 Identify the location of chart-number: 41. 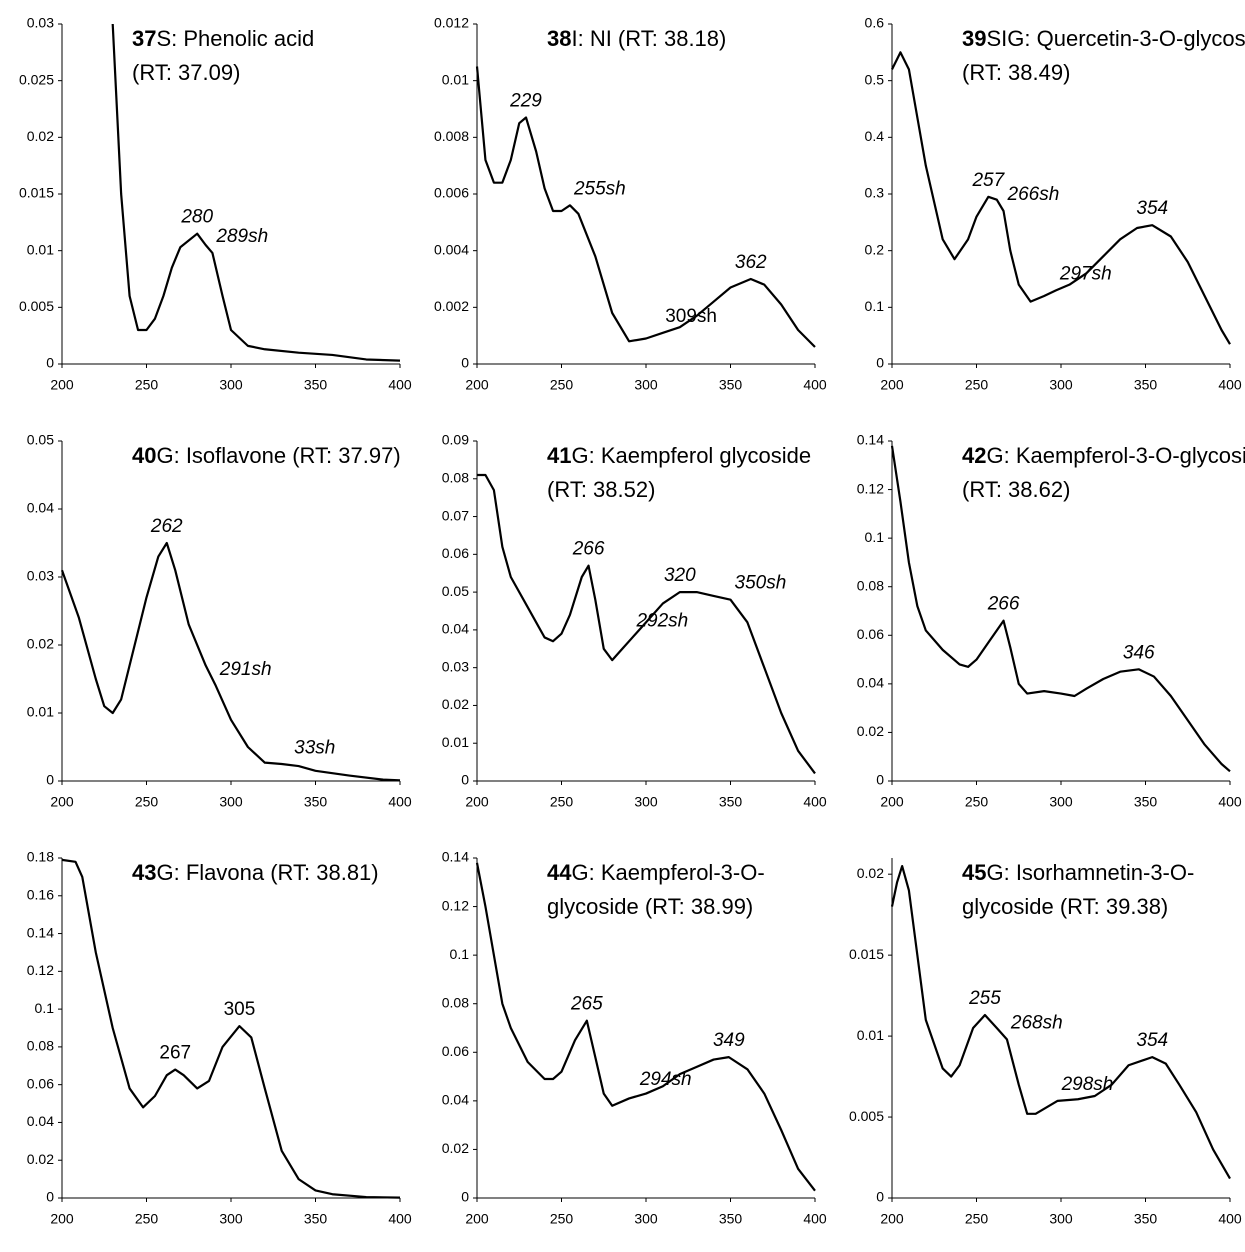
(559, 455).